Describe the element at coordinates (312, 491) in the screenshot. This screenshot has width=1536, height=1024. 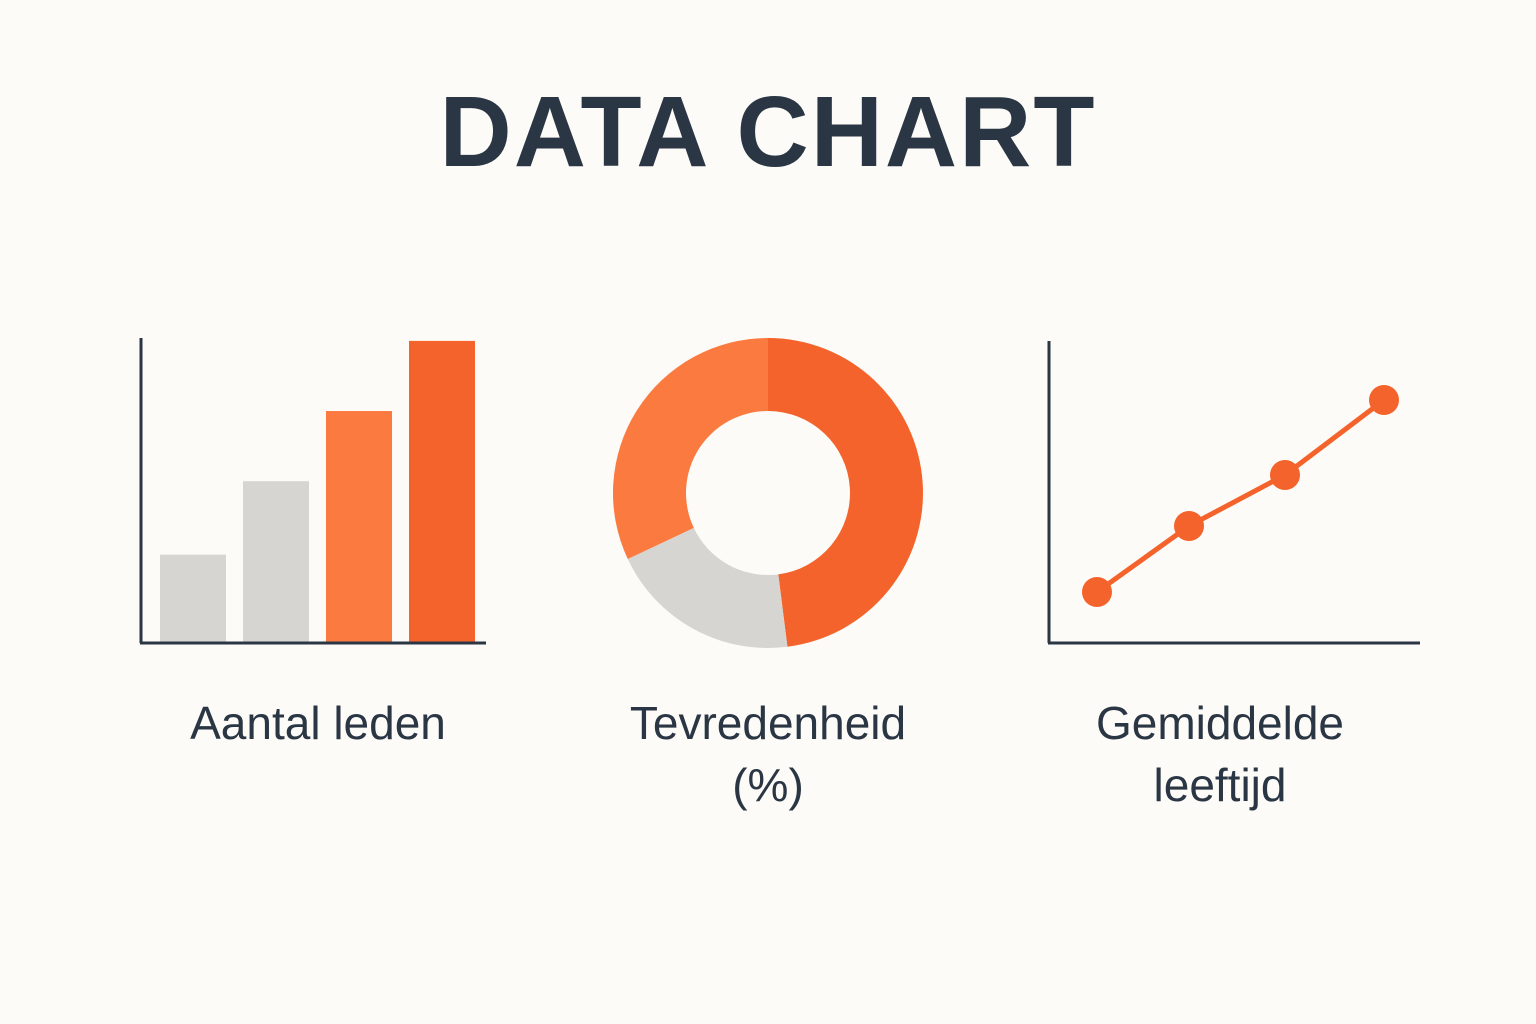
I see `bar-chart` at that location.